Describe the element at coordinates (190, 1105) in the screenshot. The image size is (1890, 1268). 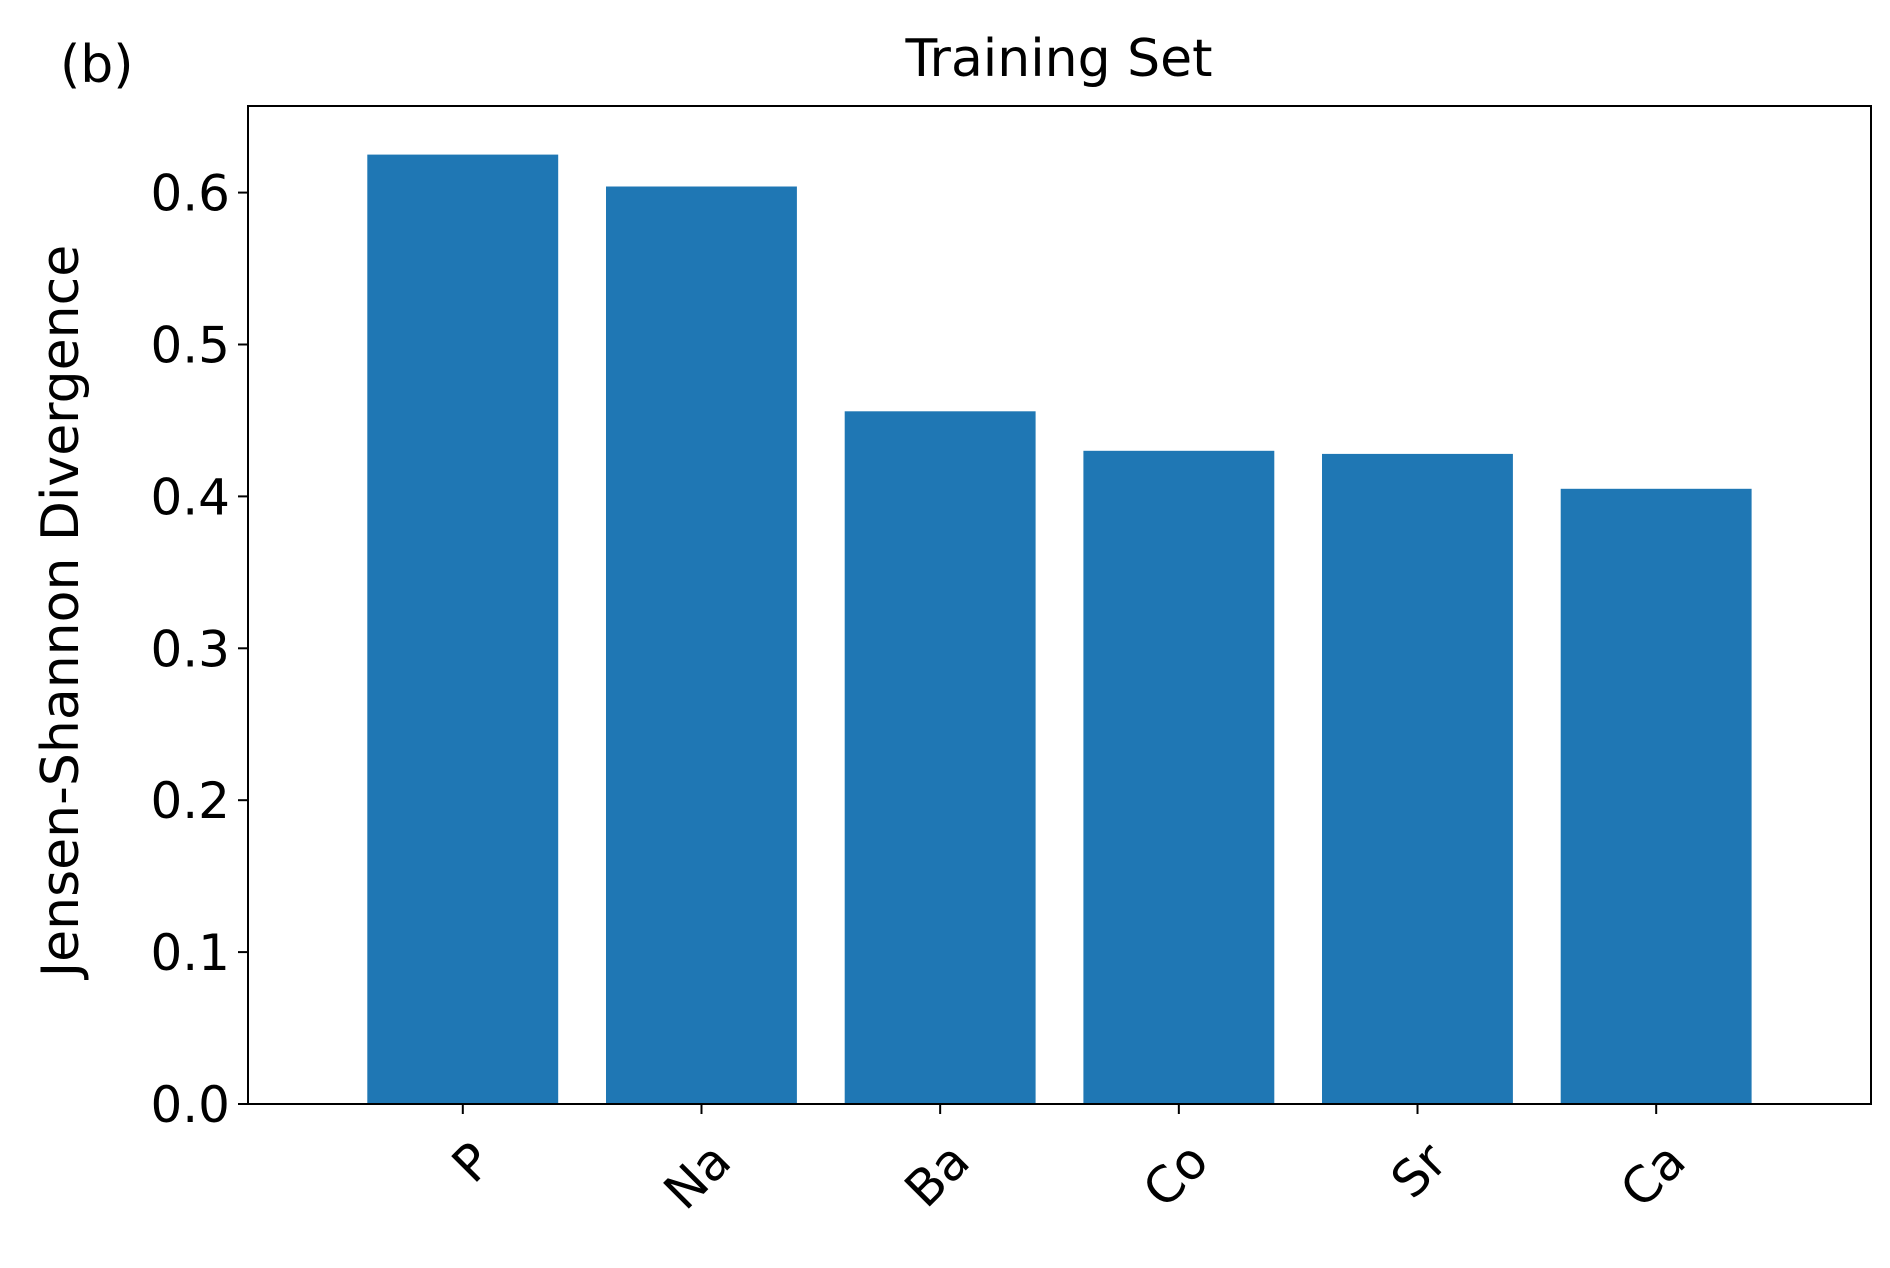
I see `y-tick-label: 0.0` at that location.